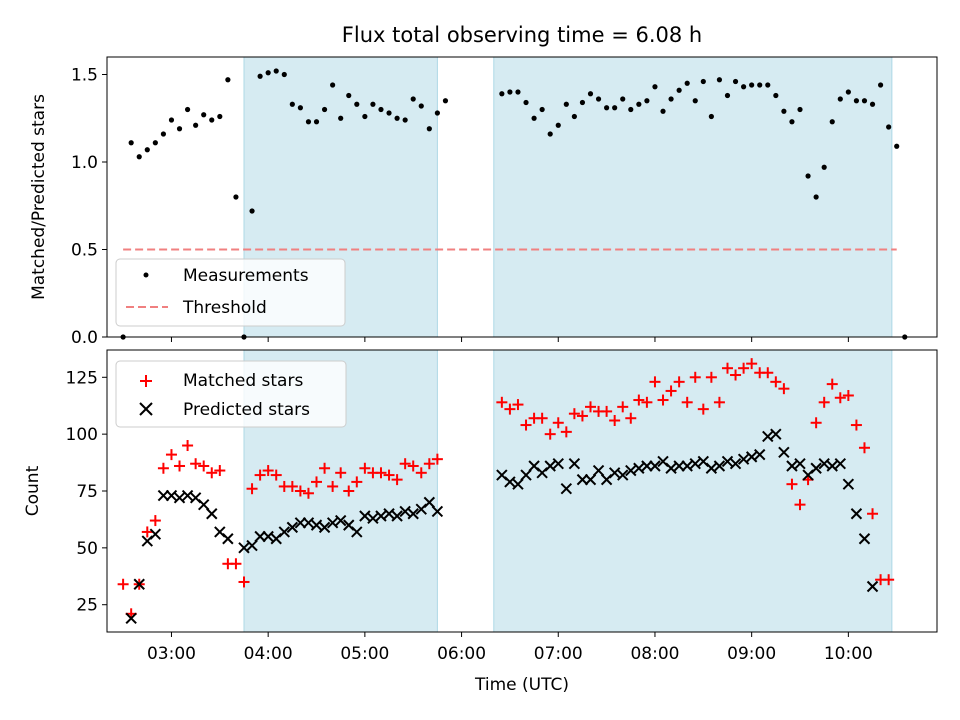  What do you see at coordinates (84, 338) in the screenshot?
I see `top-y-tick-label: 0.0` at bounding box center [84, 338].